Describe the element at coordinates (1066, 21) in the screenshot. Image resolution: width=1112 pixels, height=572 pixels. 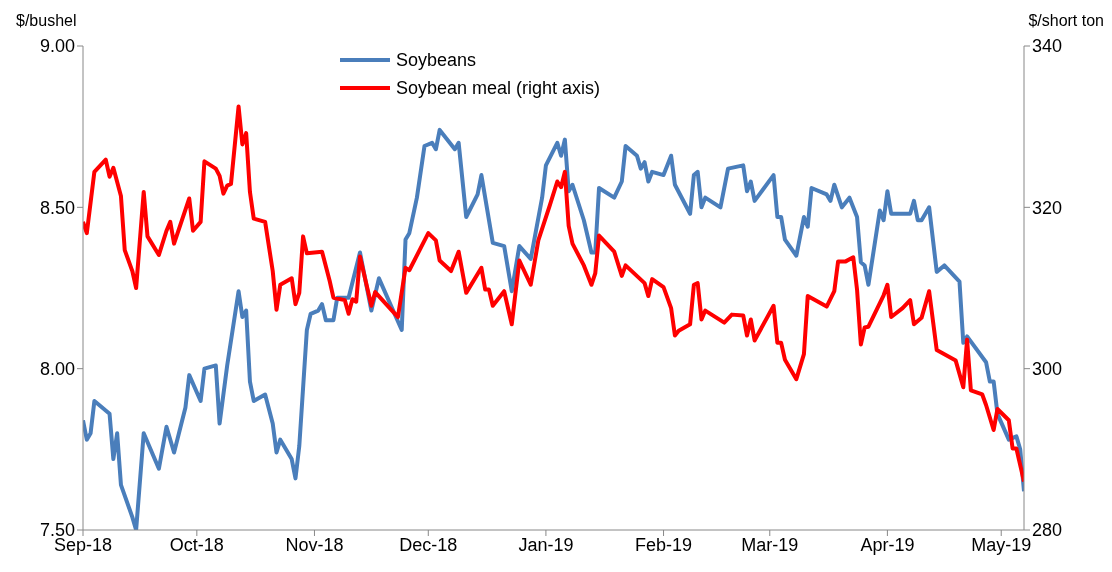
I see `y2-axis-title: $/short ton` at that location.